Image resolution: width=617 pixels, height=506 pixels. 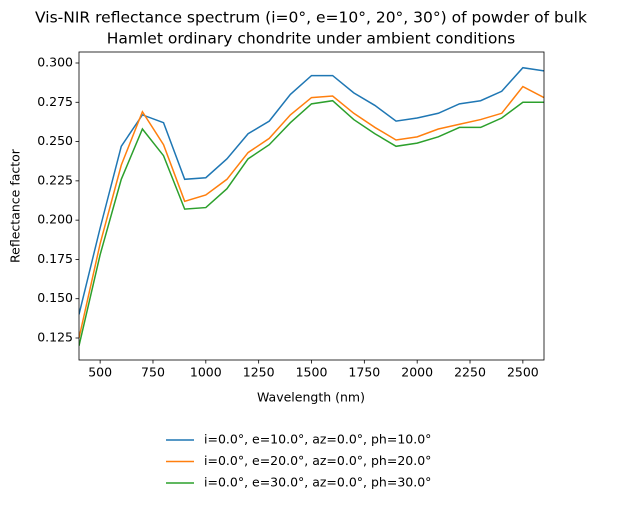 I want to click on y-tick-label: 0.250, so click(x=55, y=140).